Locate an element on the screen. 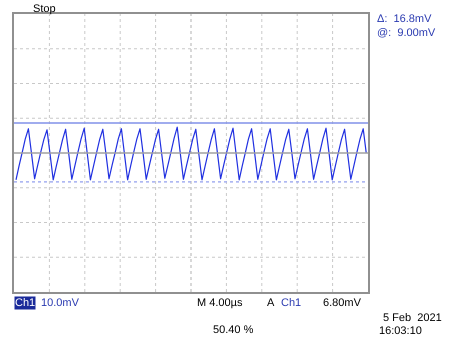  text: M 4.00µs is located at coordinates (220, 303).